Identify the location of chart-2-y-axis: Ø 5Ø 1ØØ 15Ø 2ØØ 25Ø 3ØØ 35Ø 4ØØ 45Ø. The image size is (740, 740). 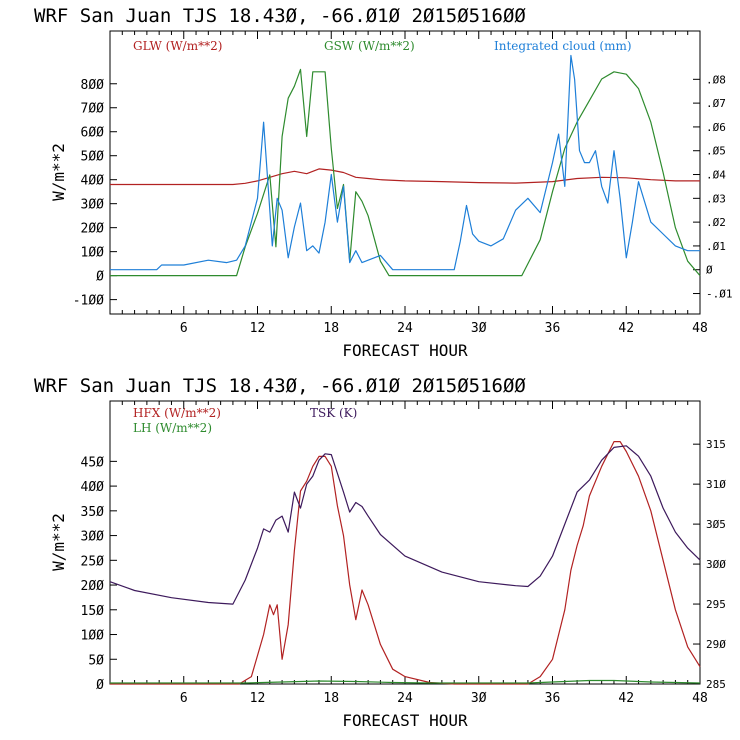
(99, 574).